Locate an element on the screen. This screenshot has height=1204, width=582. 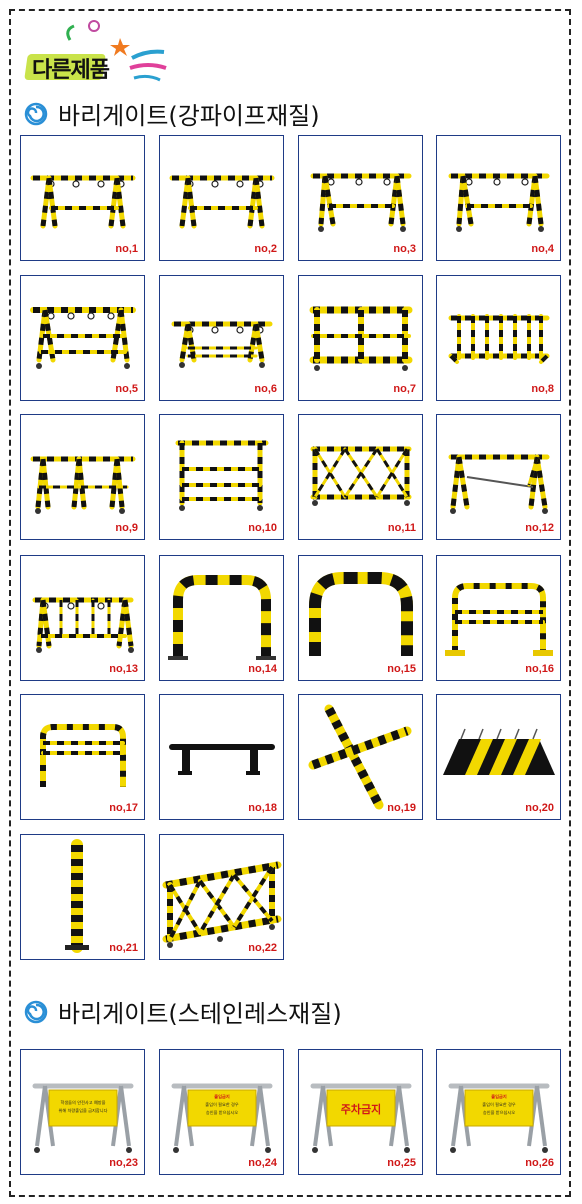
u-guard-yellow-low-icon is located at coordinates (83, 755).